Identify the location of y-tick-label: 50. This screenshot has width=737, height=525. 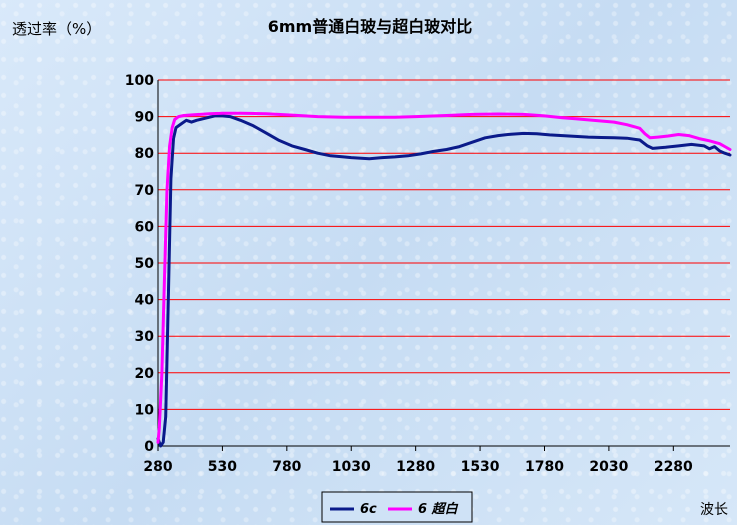
(145, 264).